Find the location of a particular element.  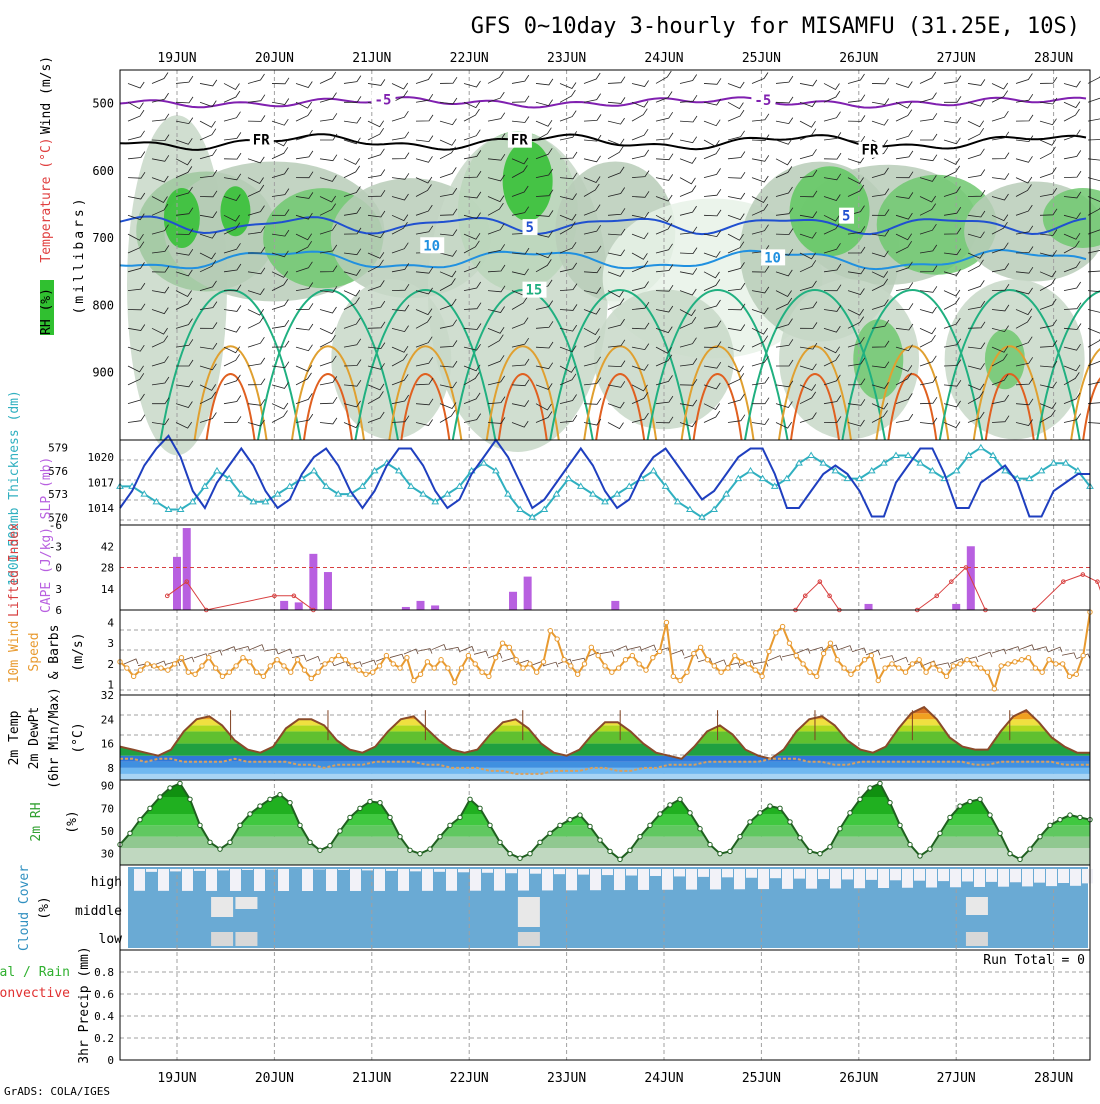

upper-ylabel-millibars: (millibars) is located at coordinates (79, 254).